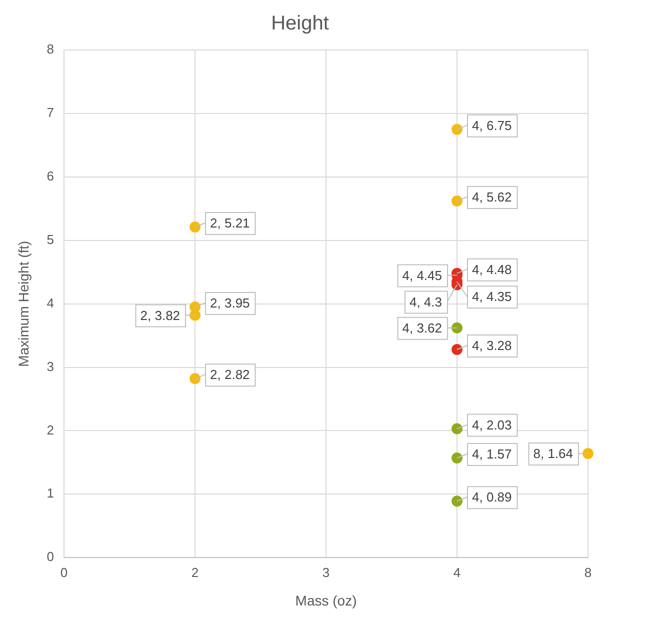  Describe the element at coordinates (50, 49) in the screenshot. I see `y-tick-label: 8` at that location.